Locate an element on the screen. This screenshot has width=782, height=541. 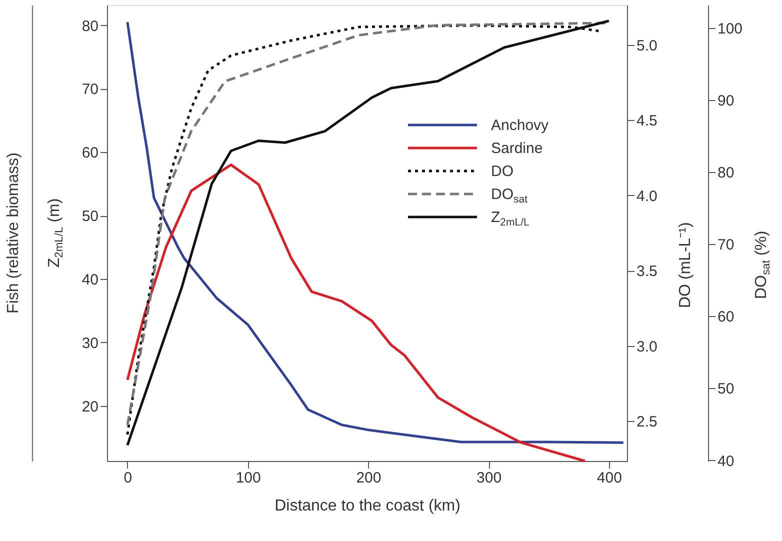
legend-label: Sardine is located at coordinates (517, 148).